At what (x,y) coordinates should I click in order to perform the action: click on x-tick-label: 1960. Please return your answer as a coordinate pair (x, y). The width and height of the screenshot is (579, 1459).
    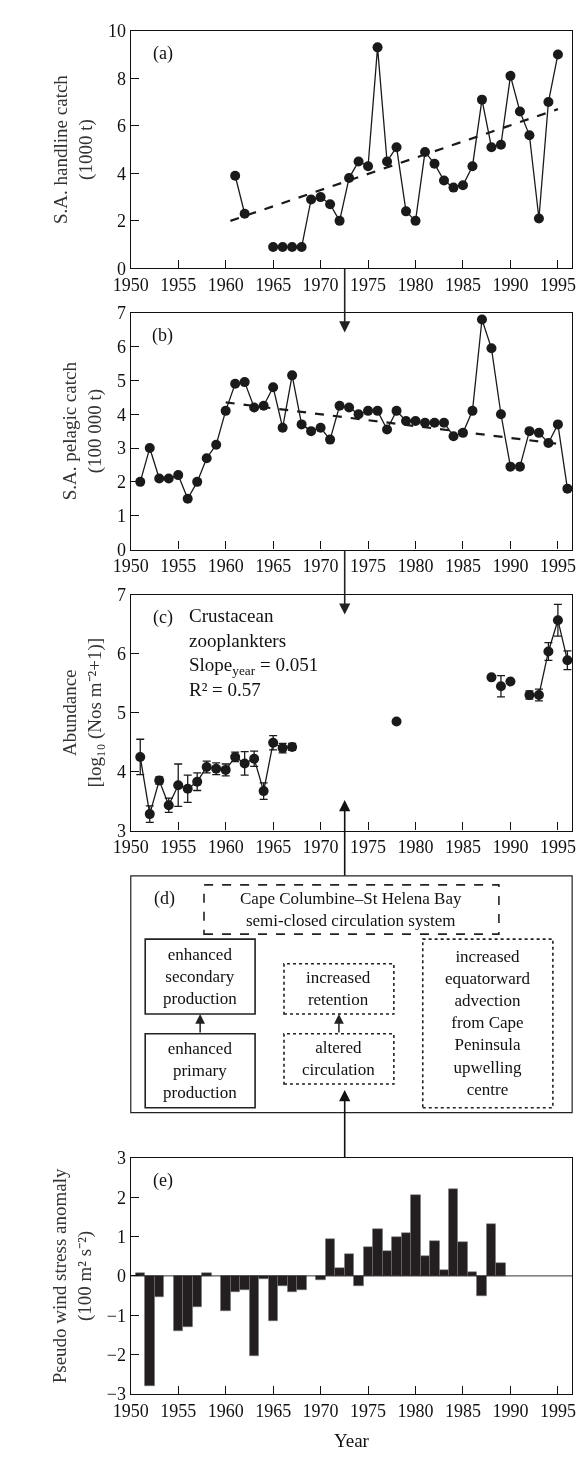
    Looking at the image, I should click on (225, 1410).